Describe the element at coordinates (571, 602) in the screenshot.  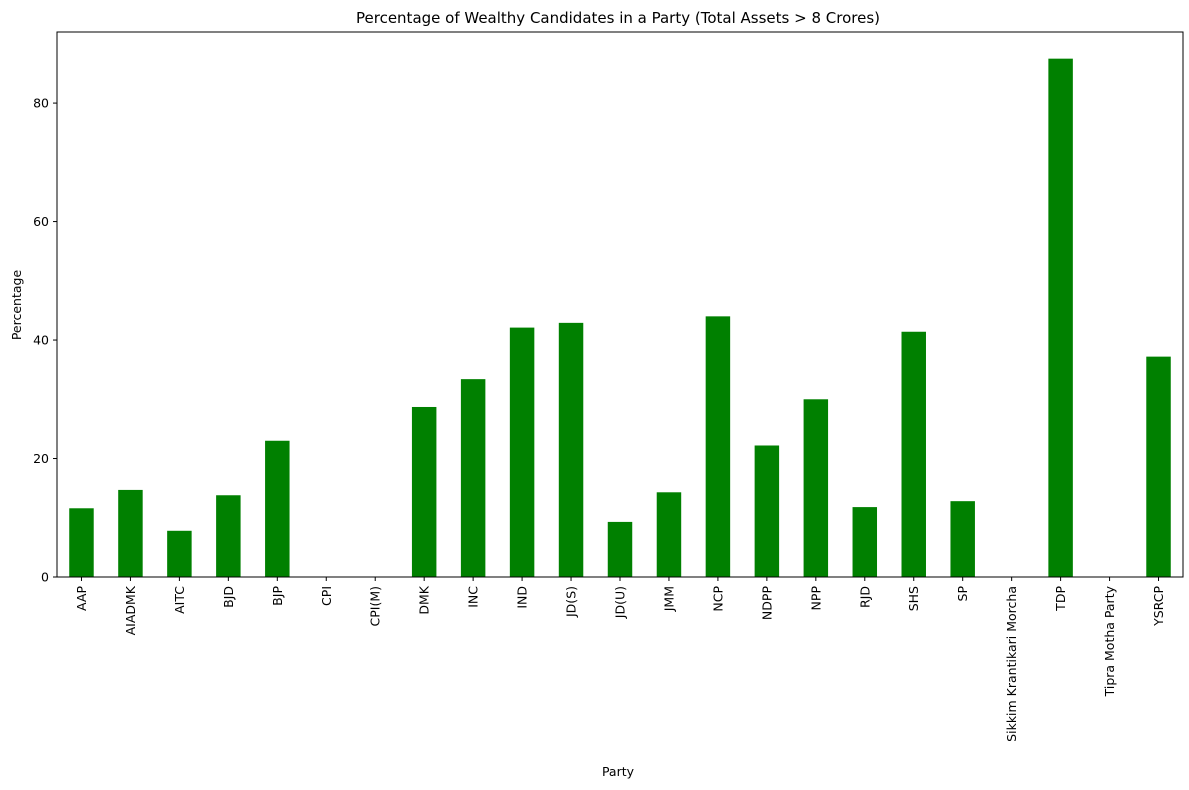
I see `x-tick-label: JD(S)` at that location.